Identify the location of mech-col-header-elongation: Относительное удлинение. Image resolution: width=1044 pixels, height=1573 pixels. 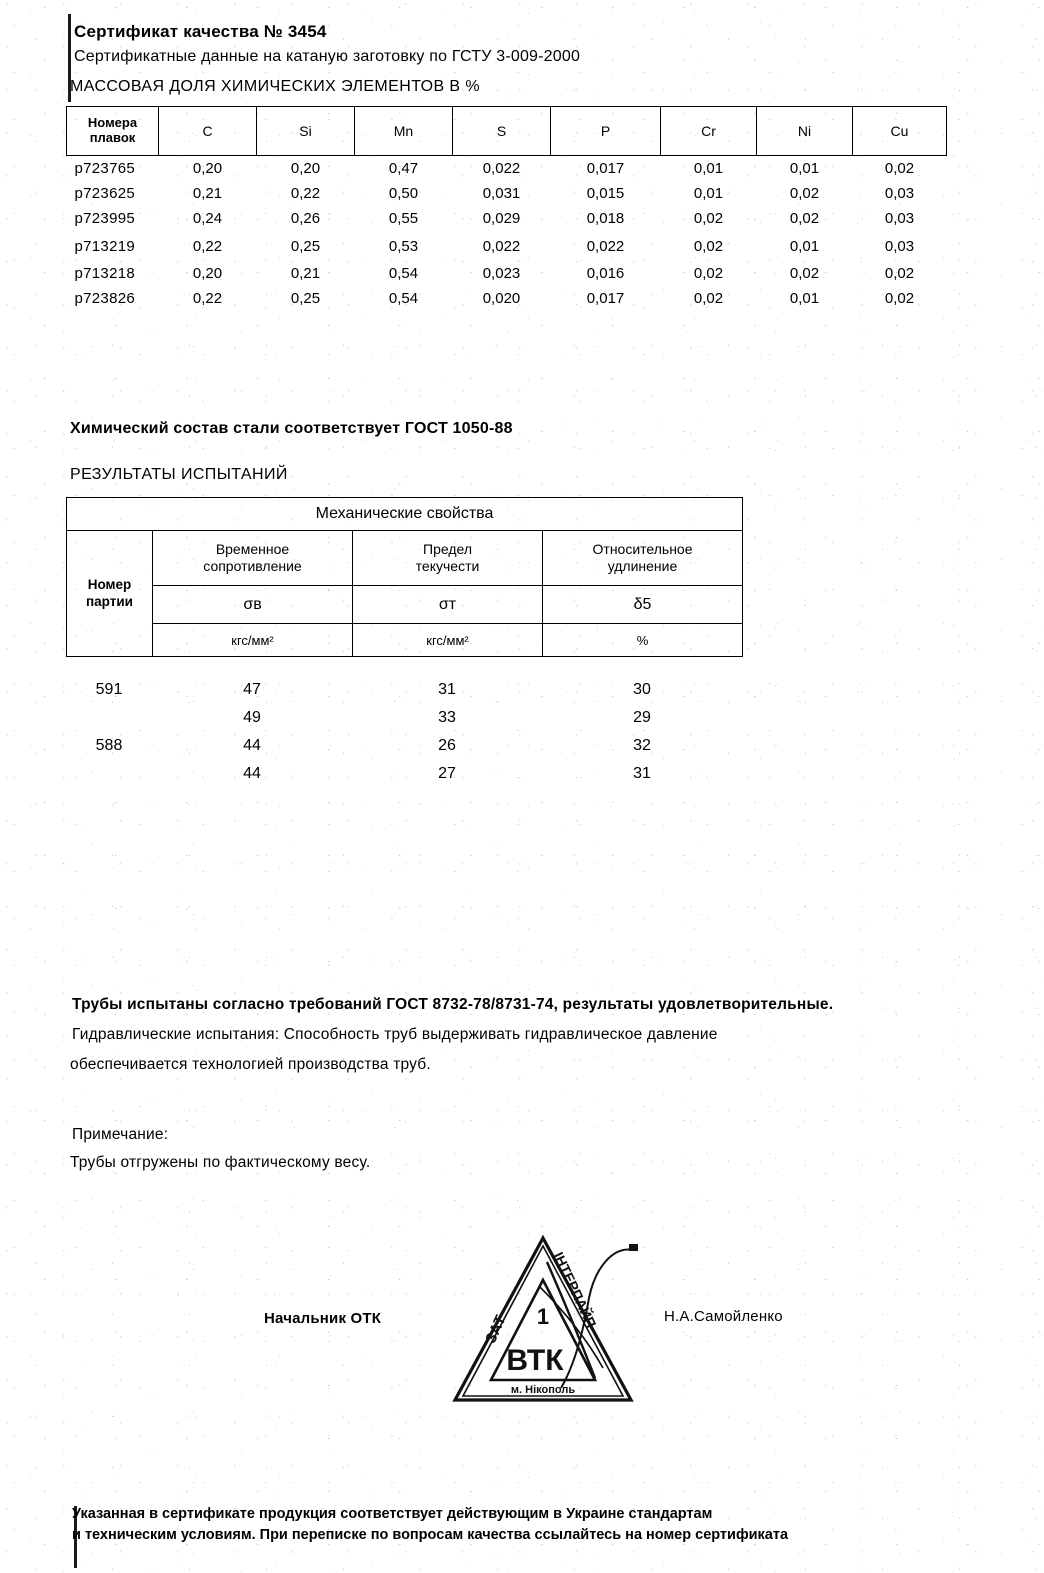
(642, 558).